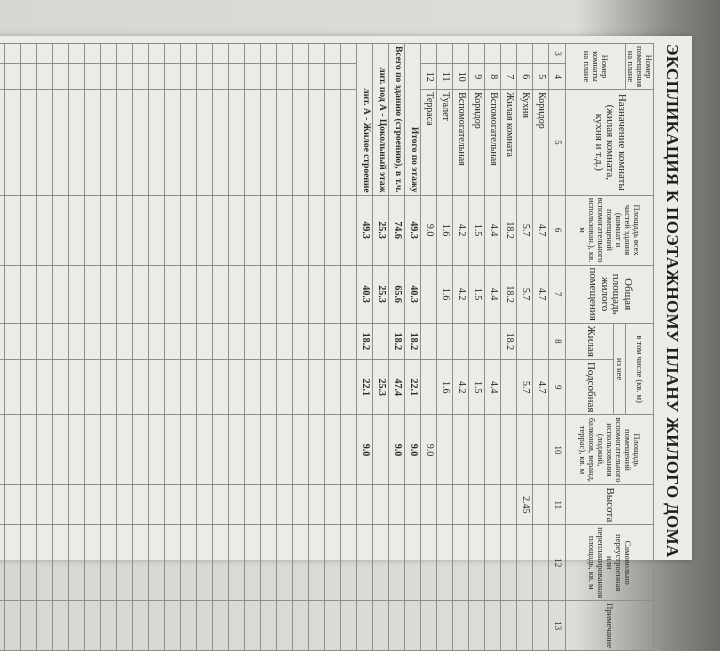 The width and height of the screenshot is (720, 651). I want to click on totals-cell: 18.2, so click(412, 341).